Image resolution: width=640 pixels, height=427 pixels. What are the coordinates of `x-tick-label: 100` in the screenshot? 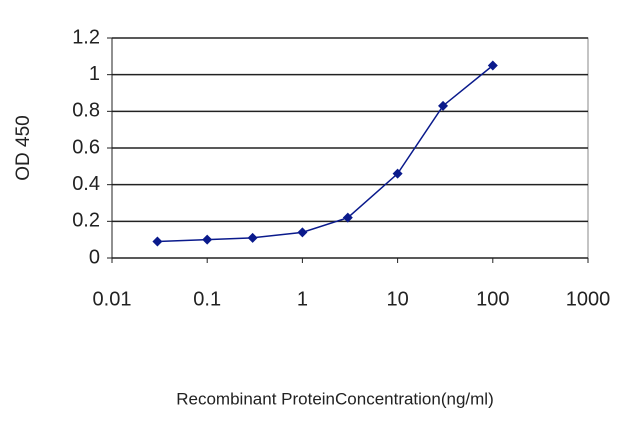 It's located at (492, 299).